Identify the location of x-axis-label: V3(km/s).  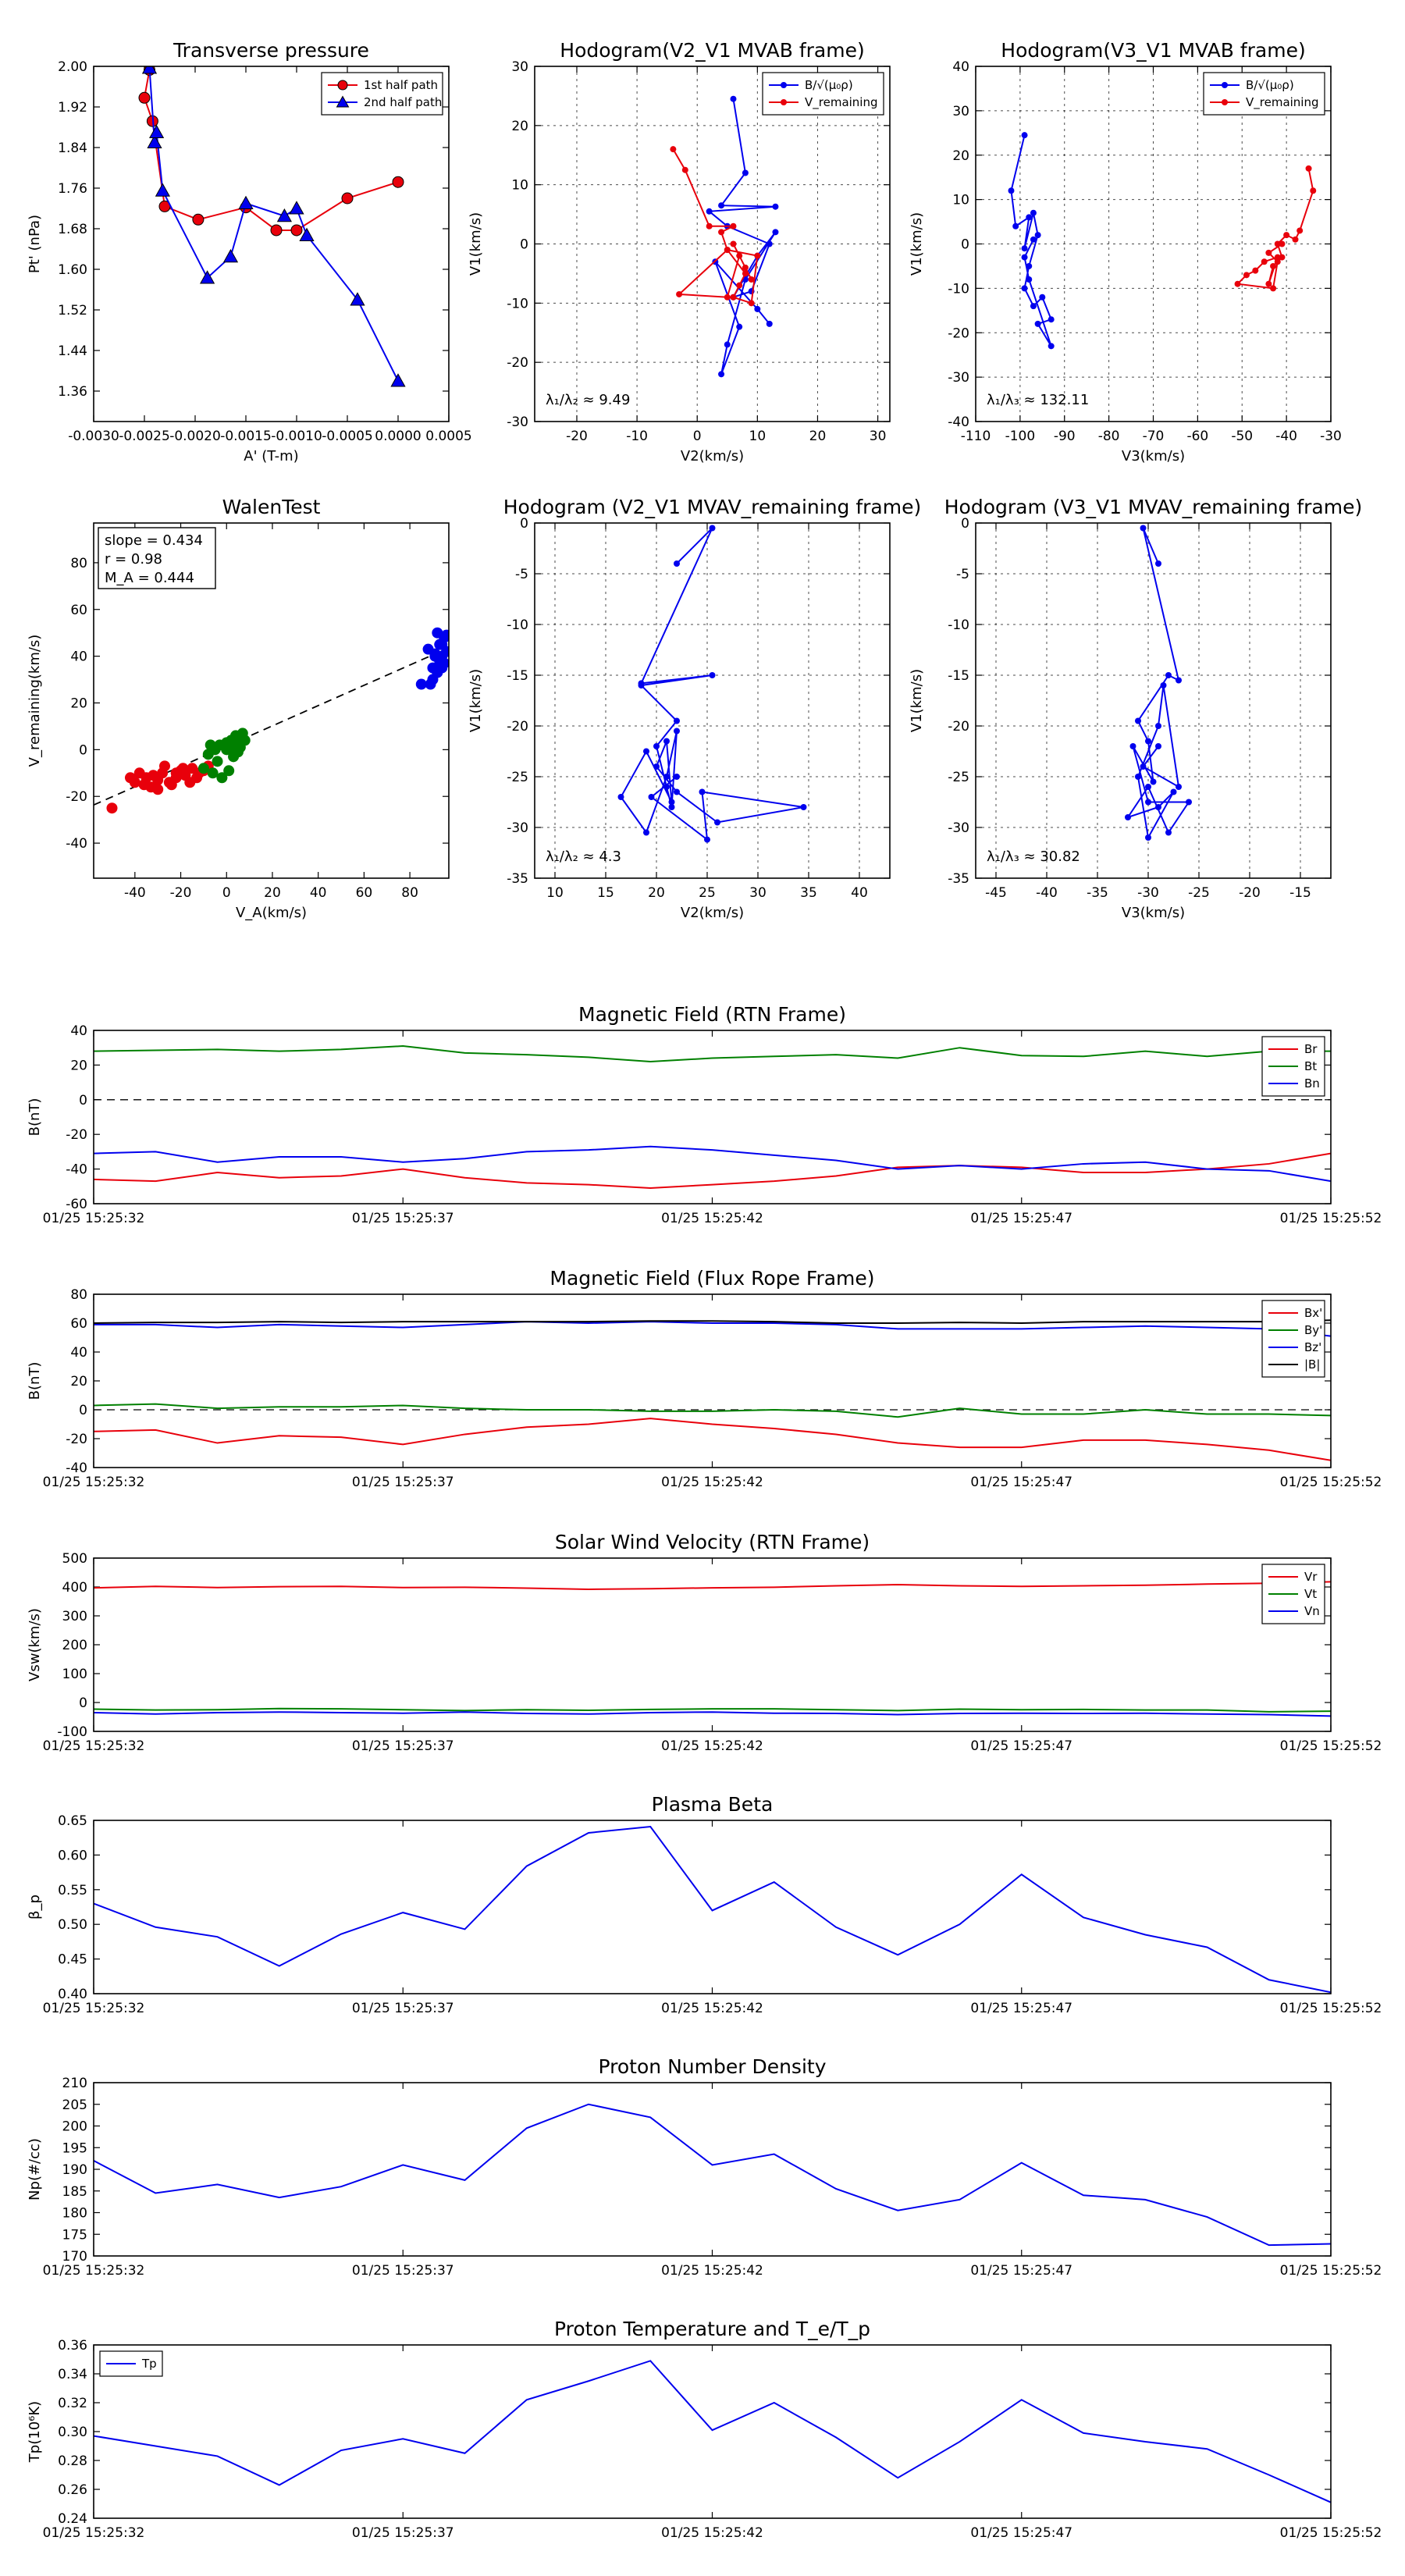
(1153, 456).